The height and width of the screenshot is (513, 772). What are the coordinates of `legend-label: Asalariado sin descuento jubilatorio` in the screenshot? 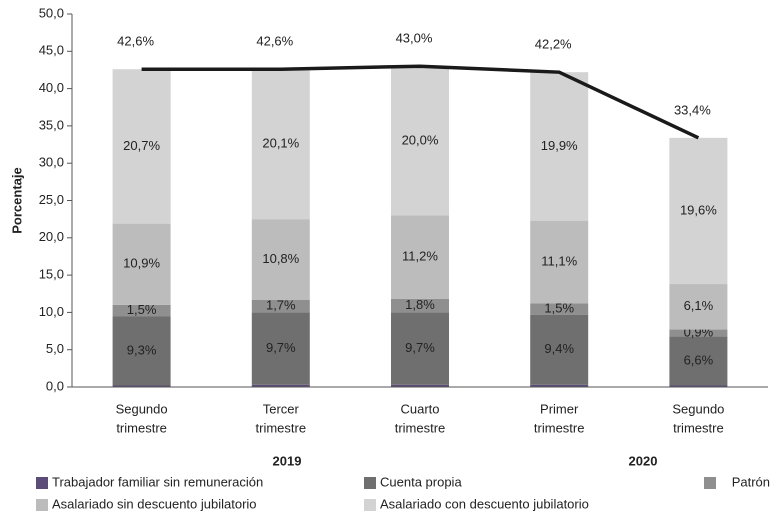 It's located at (154, 503).